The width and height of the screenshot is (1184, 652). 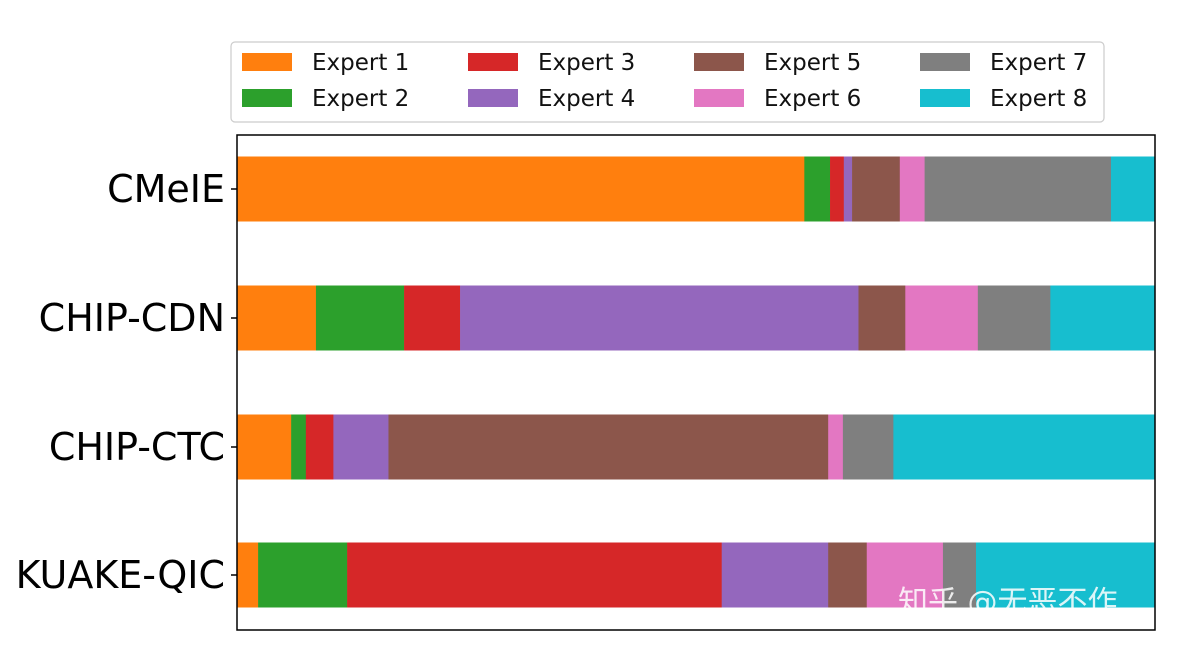 I want to click on y-tick-label-chip-cdn: CHIP-CDN, so click(x=132, y=318).